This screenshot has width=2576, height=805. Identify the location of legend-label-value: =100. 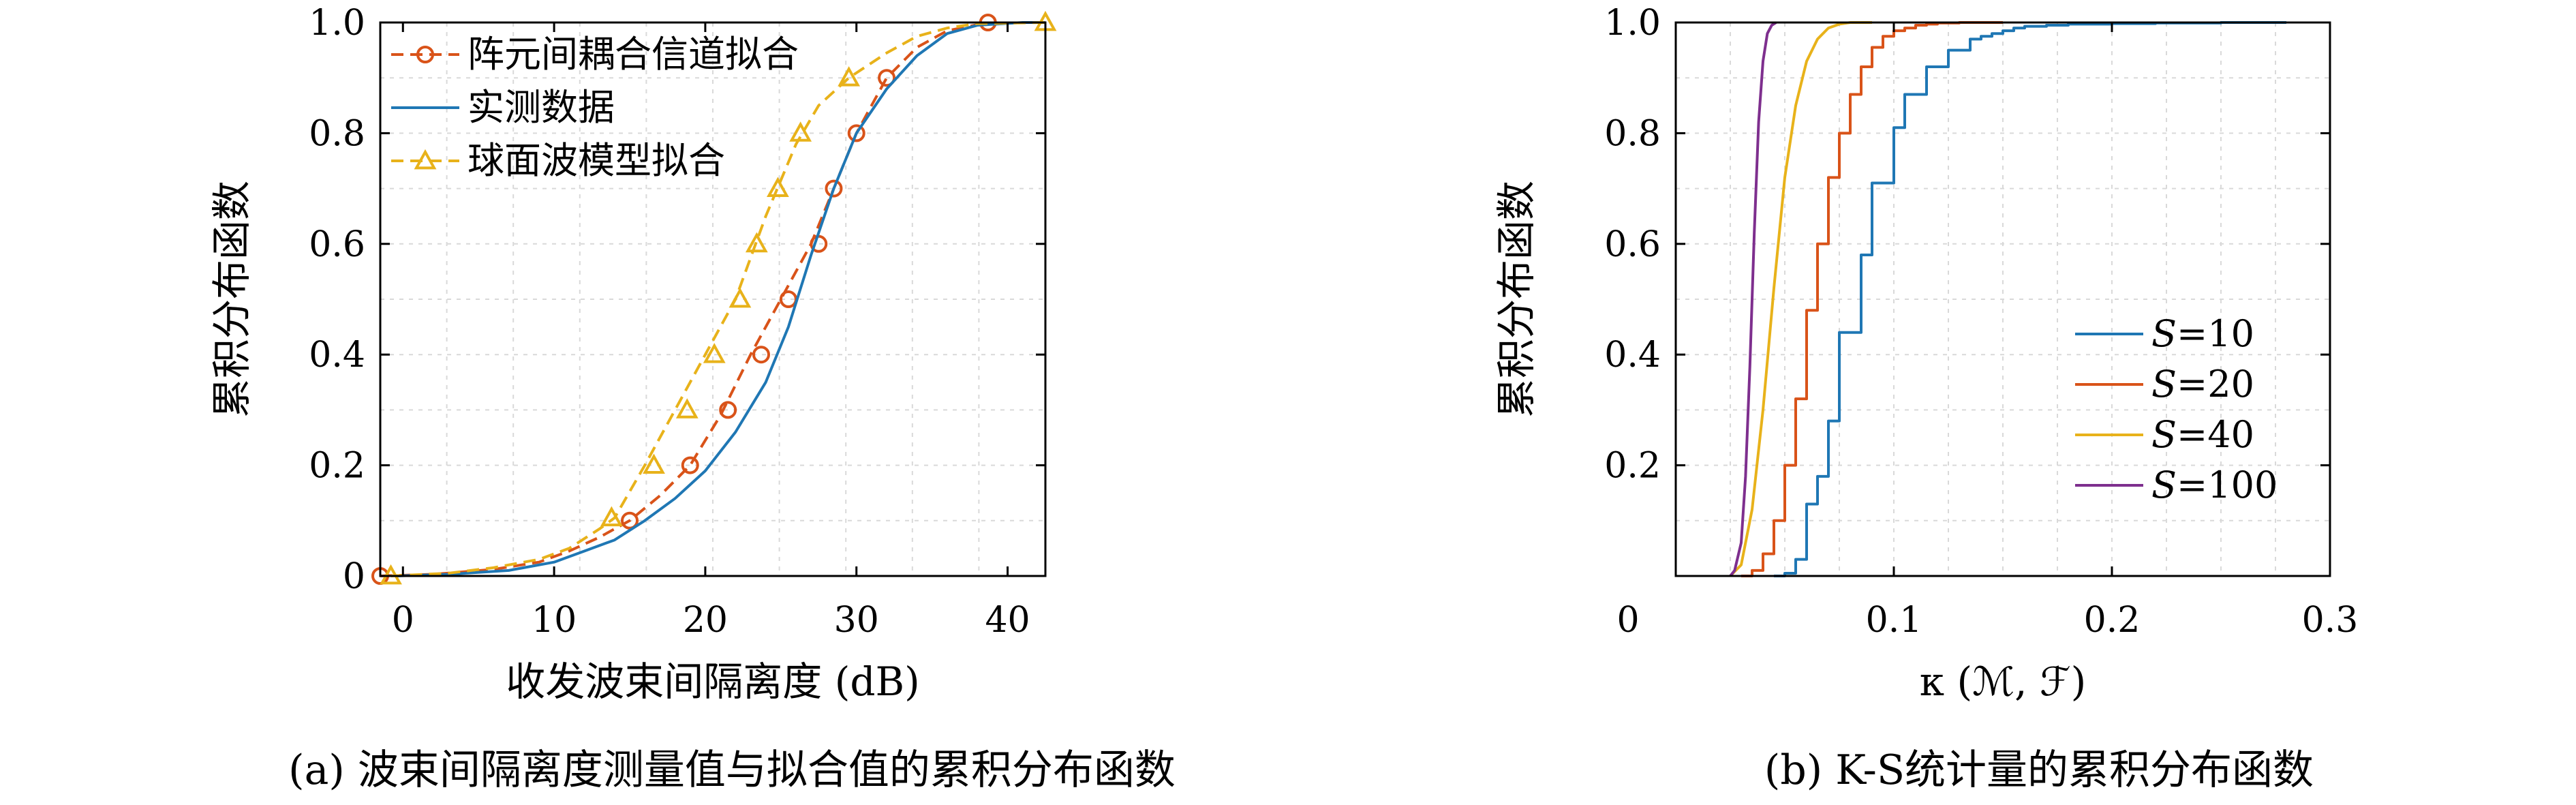
(2227, 485).